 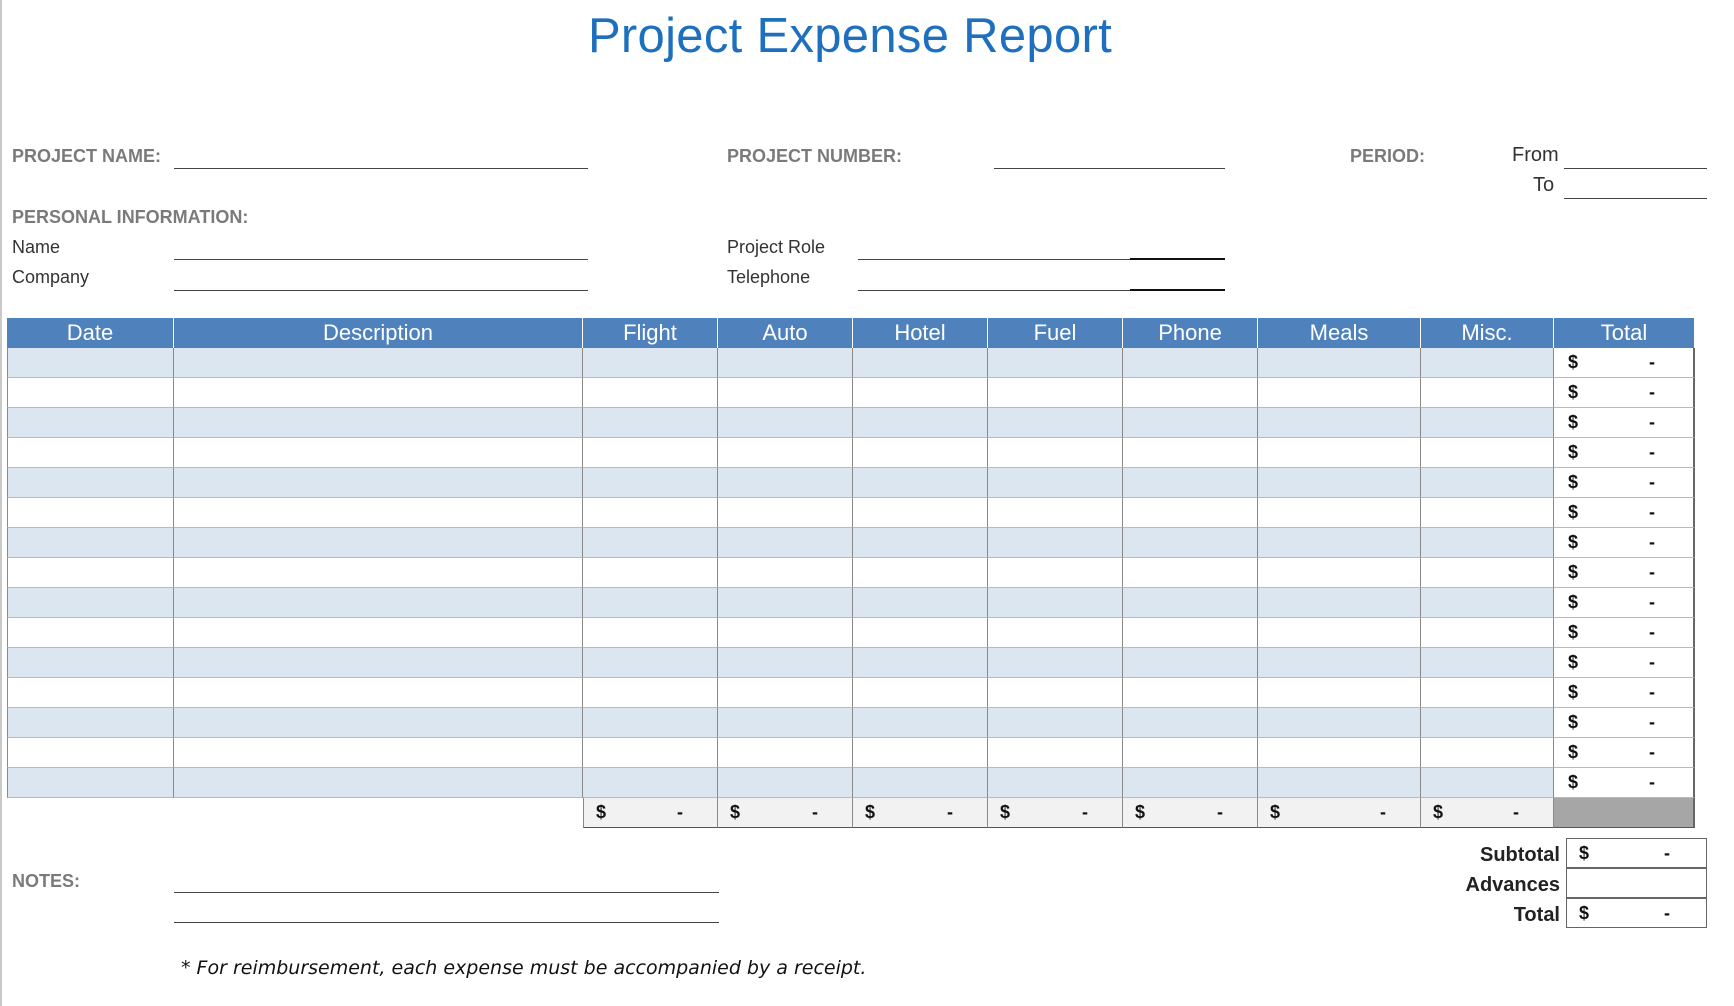 I want to click on project-number-field, so click(x=1109, y=168).